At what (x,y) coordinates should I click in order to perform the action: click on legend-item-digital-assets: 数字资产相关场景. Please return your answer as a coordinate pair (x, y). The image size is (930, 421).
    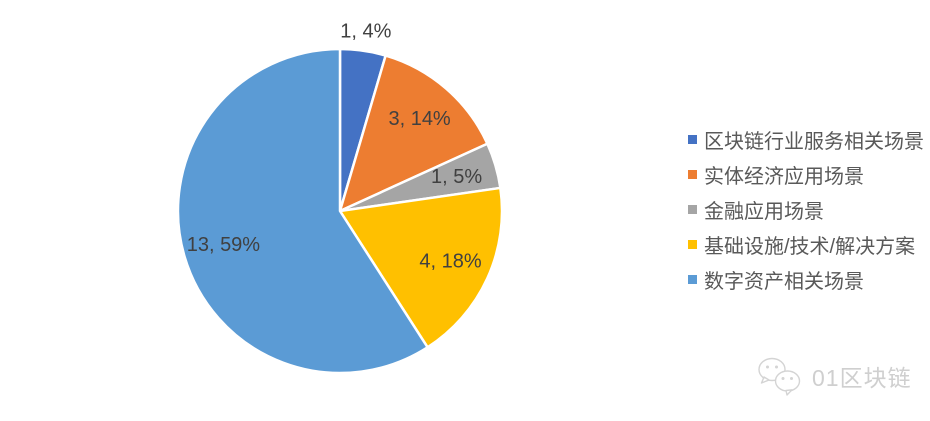
    Looking at the image, I should click on (806, 279).